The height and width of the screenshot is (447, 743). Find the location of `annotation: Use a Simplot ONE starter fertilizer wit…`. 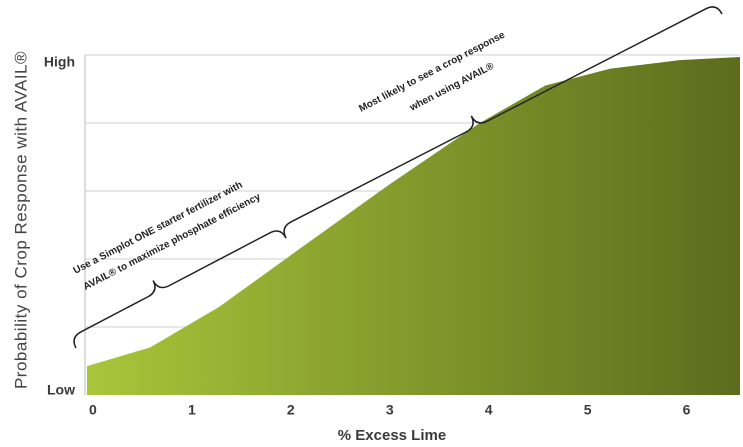

annotation: Use a Simplot ONE starter fertilizer wit… is located at coordinates (158, 228).